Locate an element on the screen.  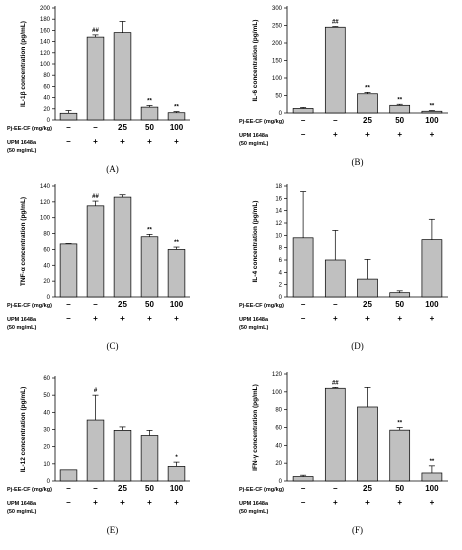
y-tick-label: 150 is located at coordinates (277, 62).